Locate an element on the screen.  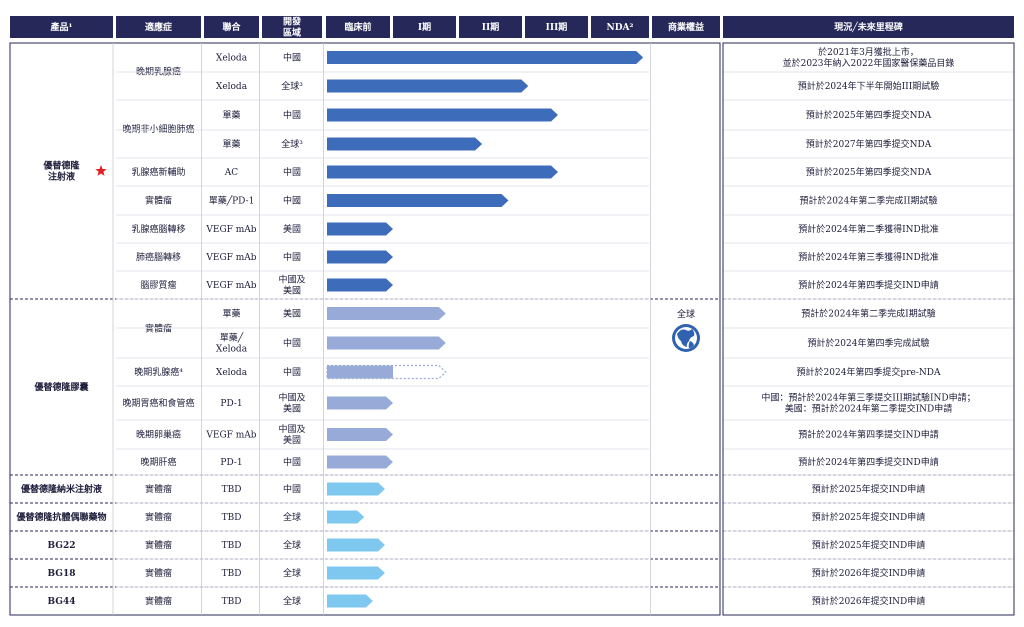
product-name: BG44 is located at coordinates (62, 602).